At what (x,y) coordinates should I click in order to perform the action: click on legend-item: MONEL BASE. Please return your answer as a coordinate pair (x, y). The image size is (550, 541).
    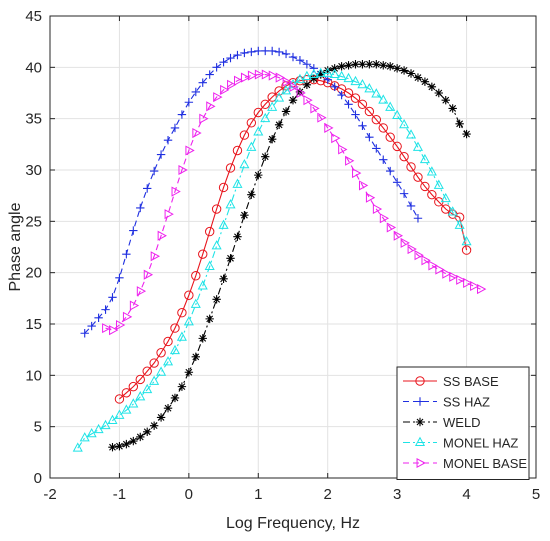
    Looking at the image, I should click on (465, 463).